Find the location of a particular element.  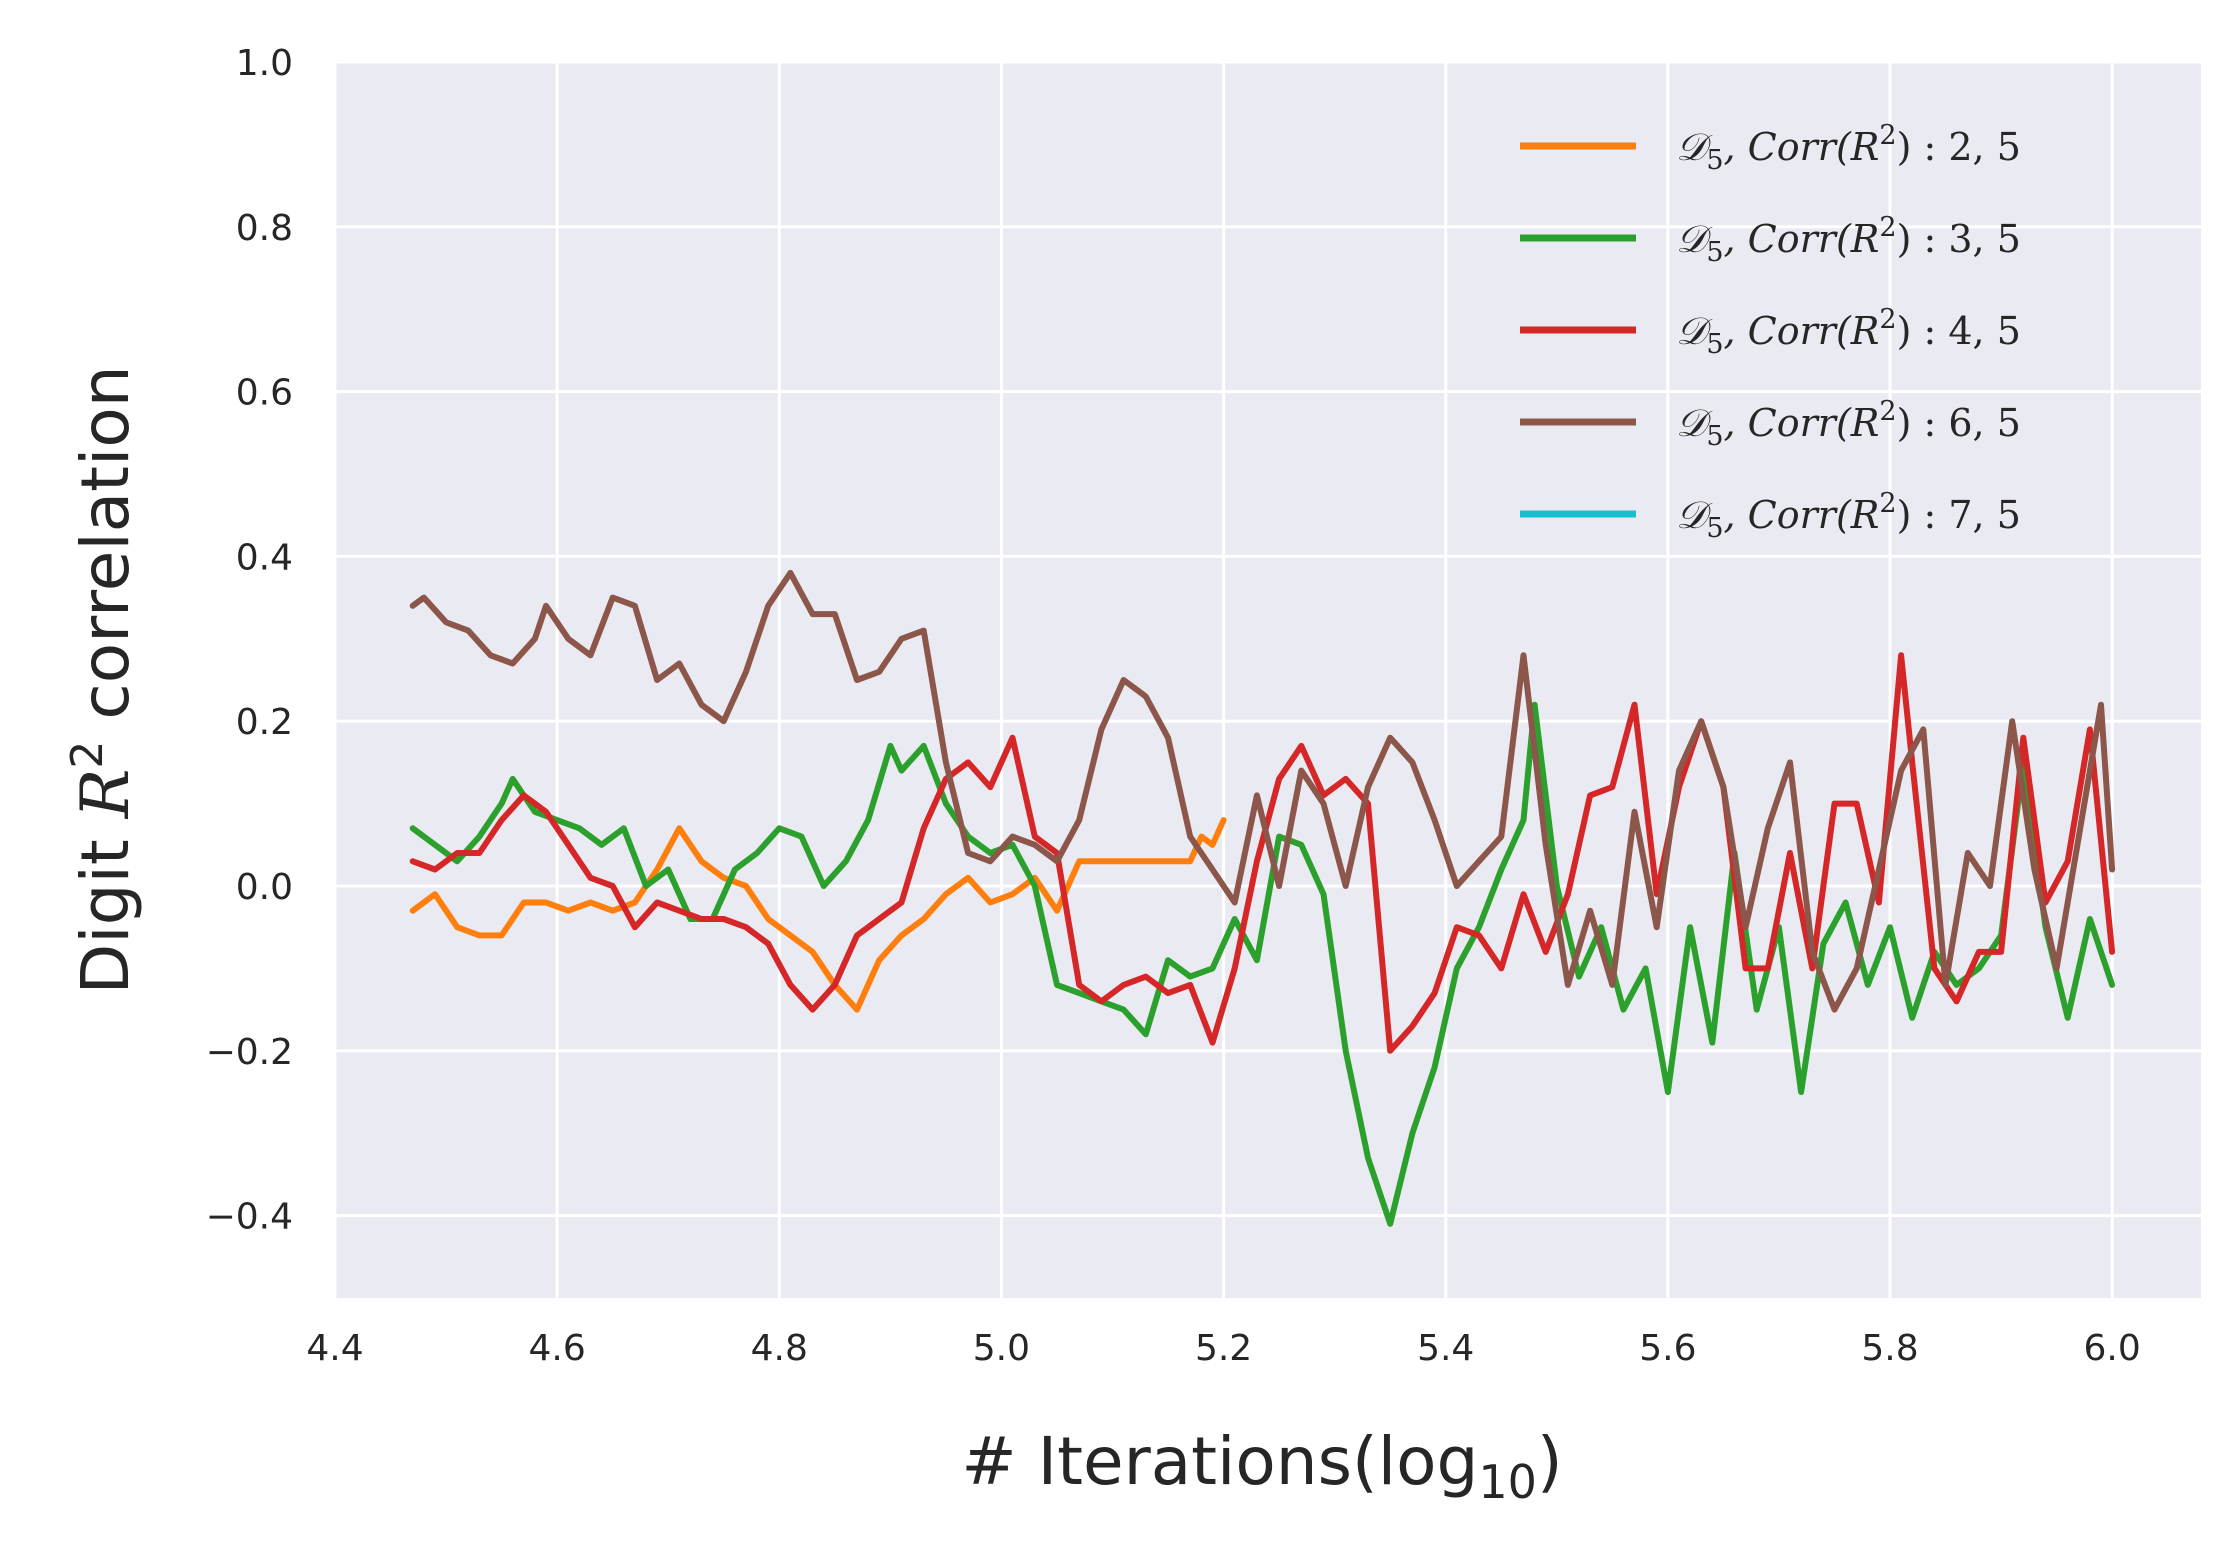

y-axis-label-var: R is located at coordinates (105, 794).